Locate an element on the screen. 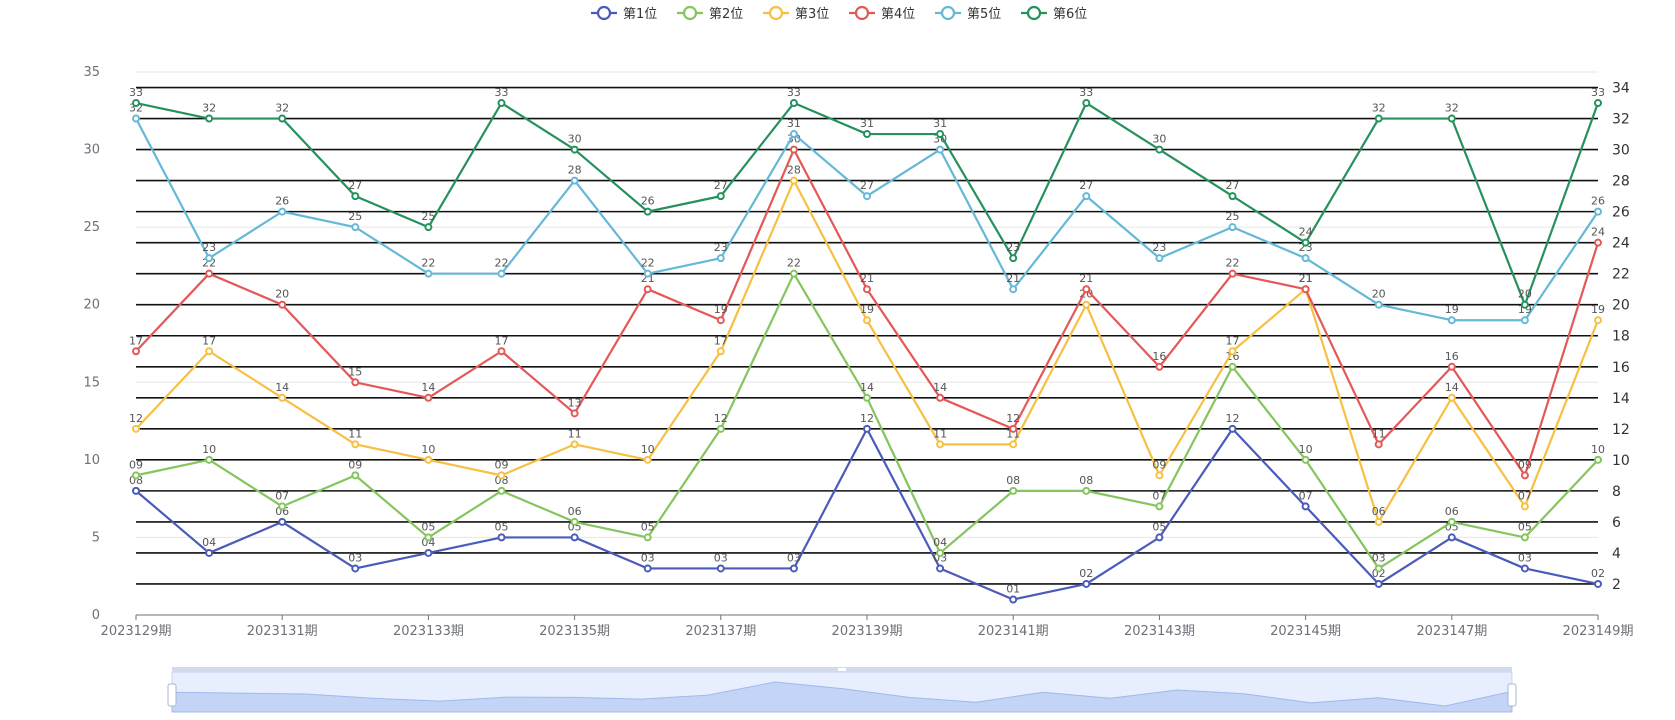  legend-label: 第4位 is located at coordinates (898, 14).